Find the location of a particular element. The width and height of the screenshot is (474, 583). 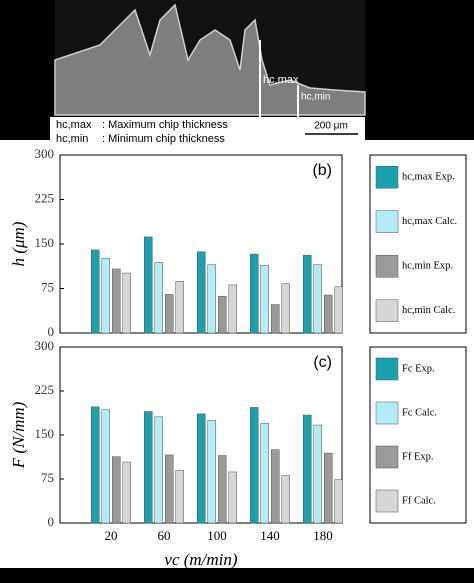

legend-symbol: hc,min is located at coordinates (72, 139).